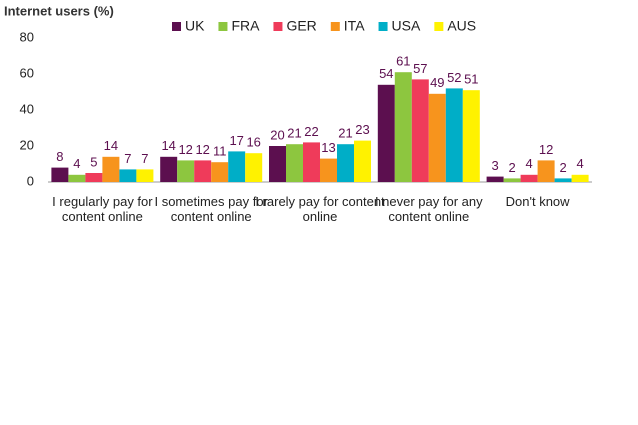  Describe the element at coordinates (27, 108) in the screenshot. I see `y-tick-label: 40` at that location.